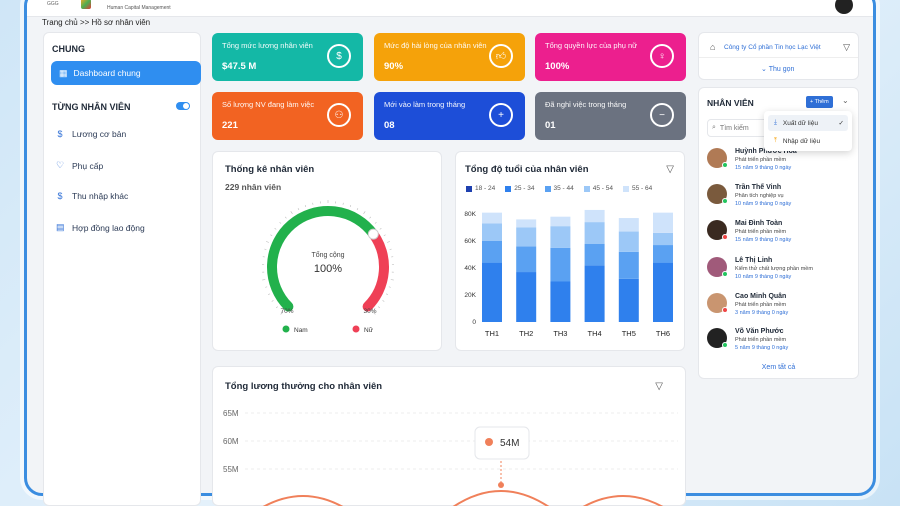  I want to click on y-tick-label: 55M, so click(231, 469).